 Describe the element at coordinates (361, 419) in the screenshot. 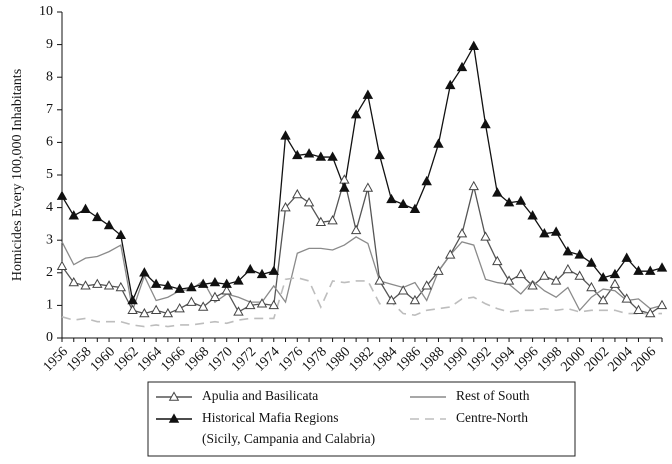

I see `legend-box` at that location.